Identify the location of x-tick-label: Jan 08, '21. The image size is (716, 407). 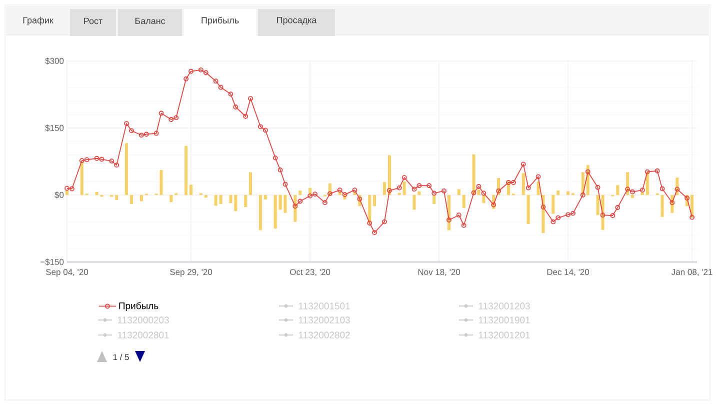
(692, 272).